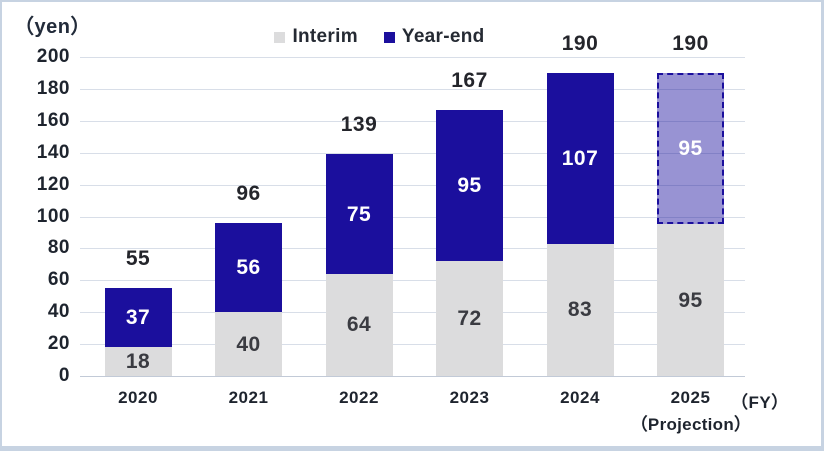 The image size is (824, 451). I want to click on y-tick-label-140: 140, so click(53, 152).